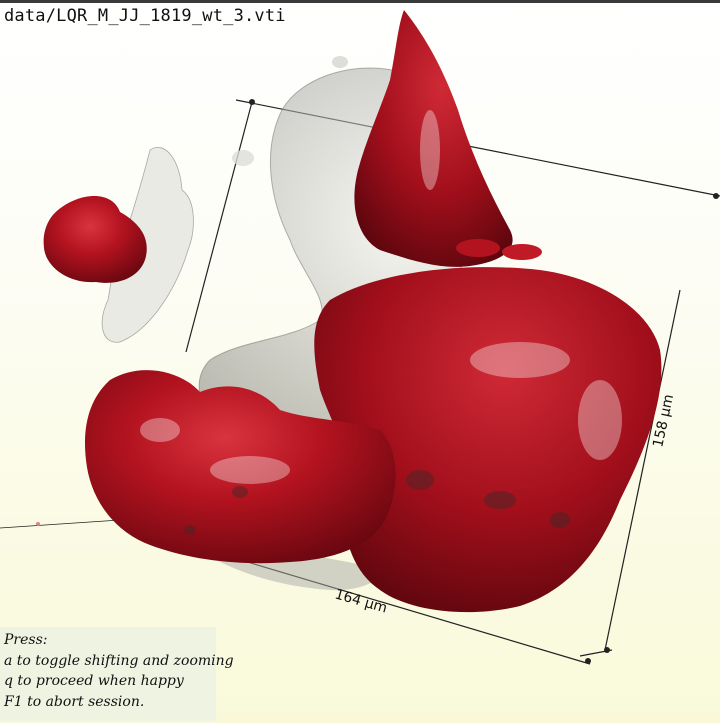  I want to click on help-heading: Press:, so click(26, 640).